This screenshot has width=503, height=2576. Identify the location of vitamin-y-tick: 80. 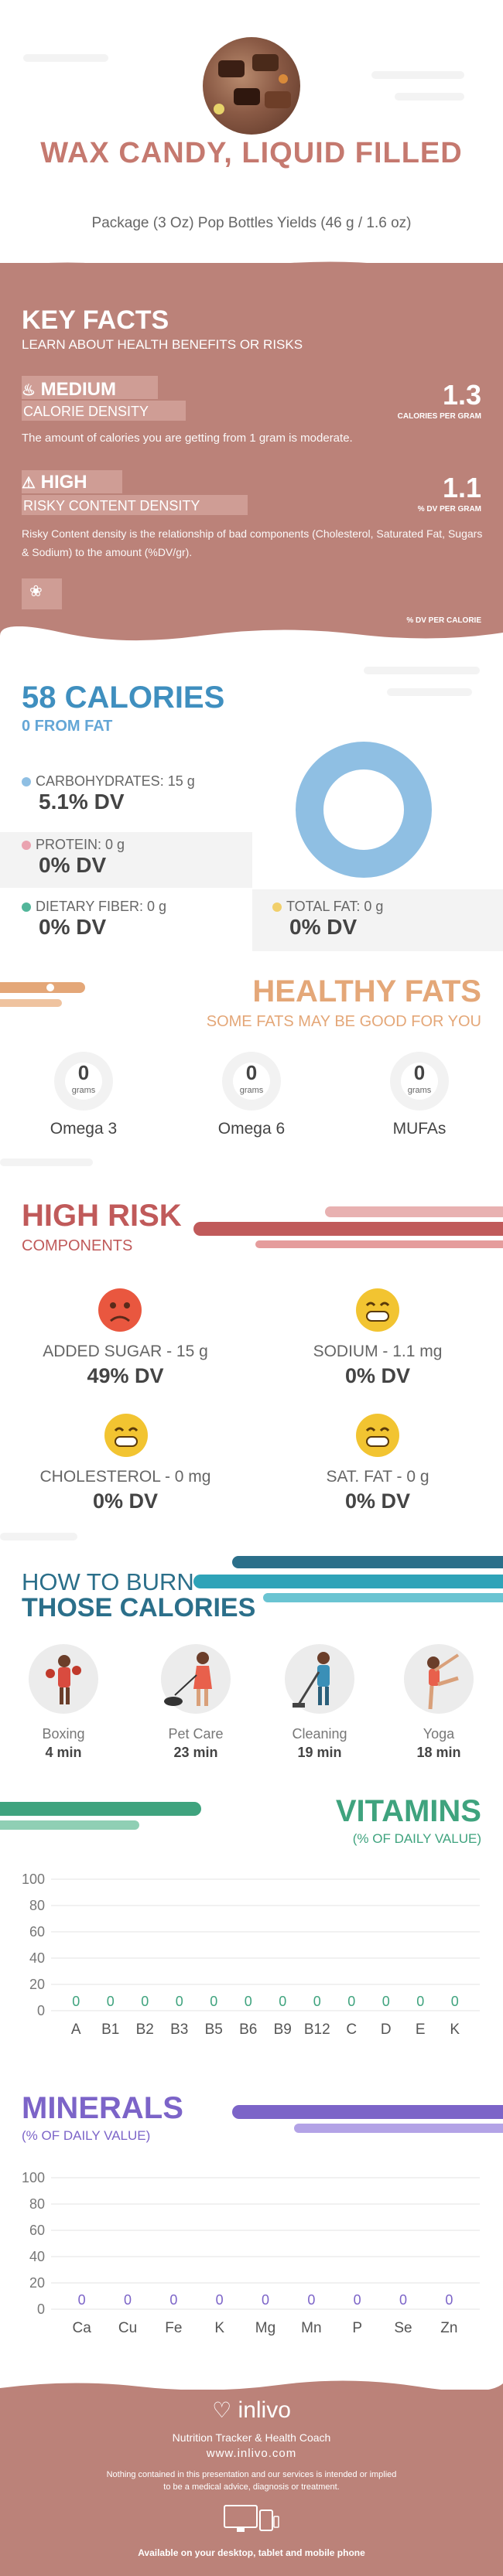
(37, 1906).